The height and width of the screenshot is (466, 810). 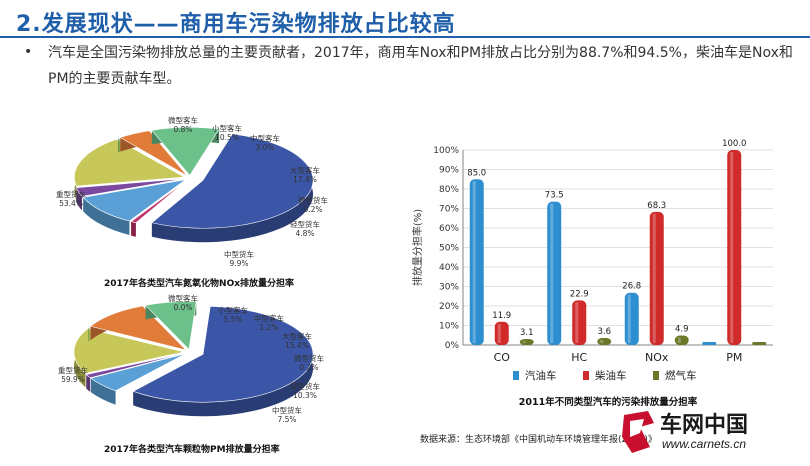 What do you see at coordinates (709, 343) in the screenshot?
I see `bar-PM-汽油车` at bounding box center [709, 343].